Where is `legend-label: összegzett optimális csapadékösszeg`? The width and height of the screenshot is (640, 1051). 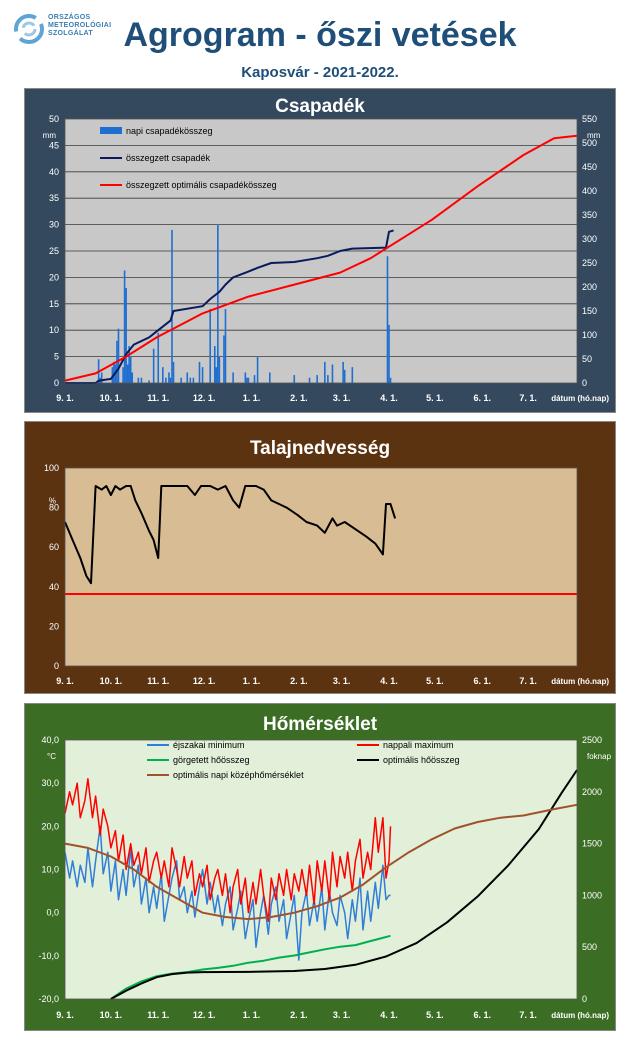
legend-label: összegzett optimális csapadékösszeg is located at coordinates (201, 185).